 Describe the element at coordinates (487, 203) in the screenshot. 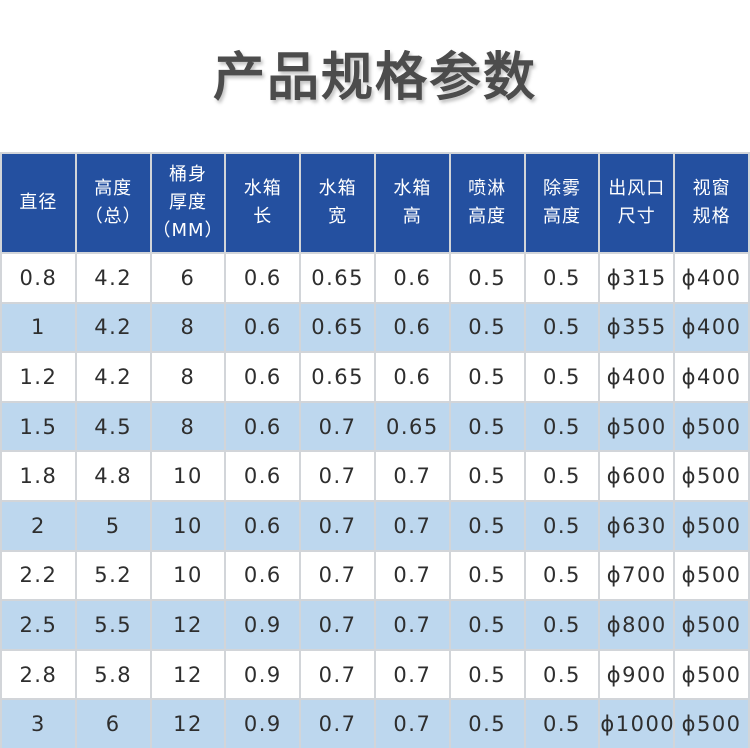

I see `col-header-spray-height: 喷淋 高度` at that location.